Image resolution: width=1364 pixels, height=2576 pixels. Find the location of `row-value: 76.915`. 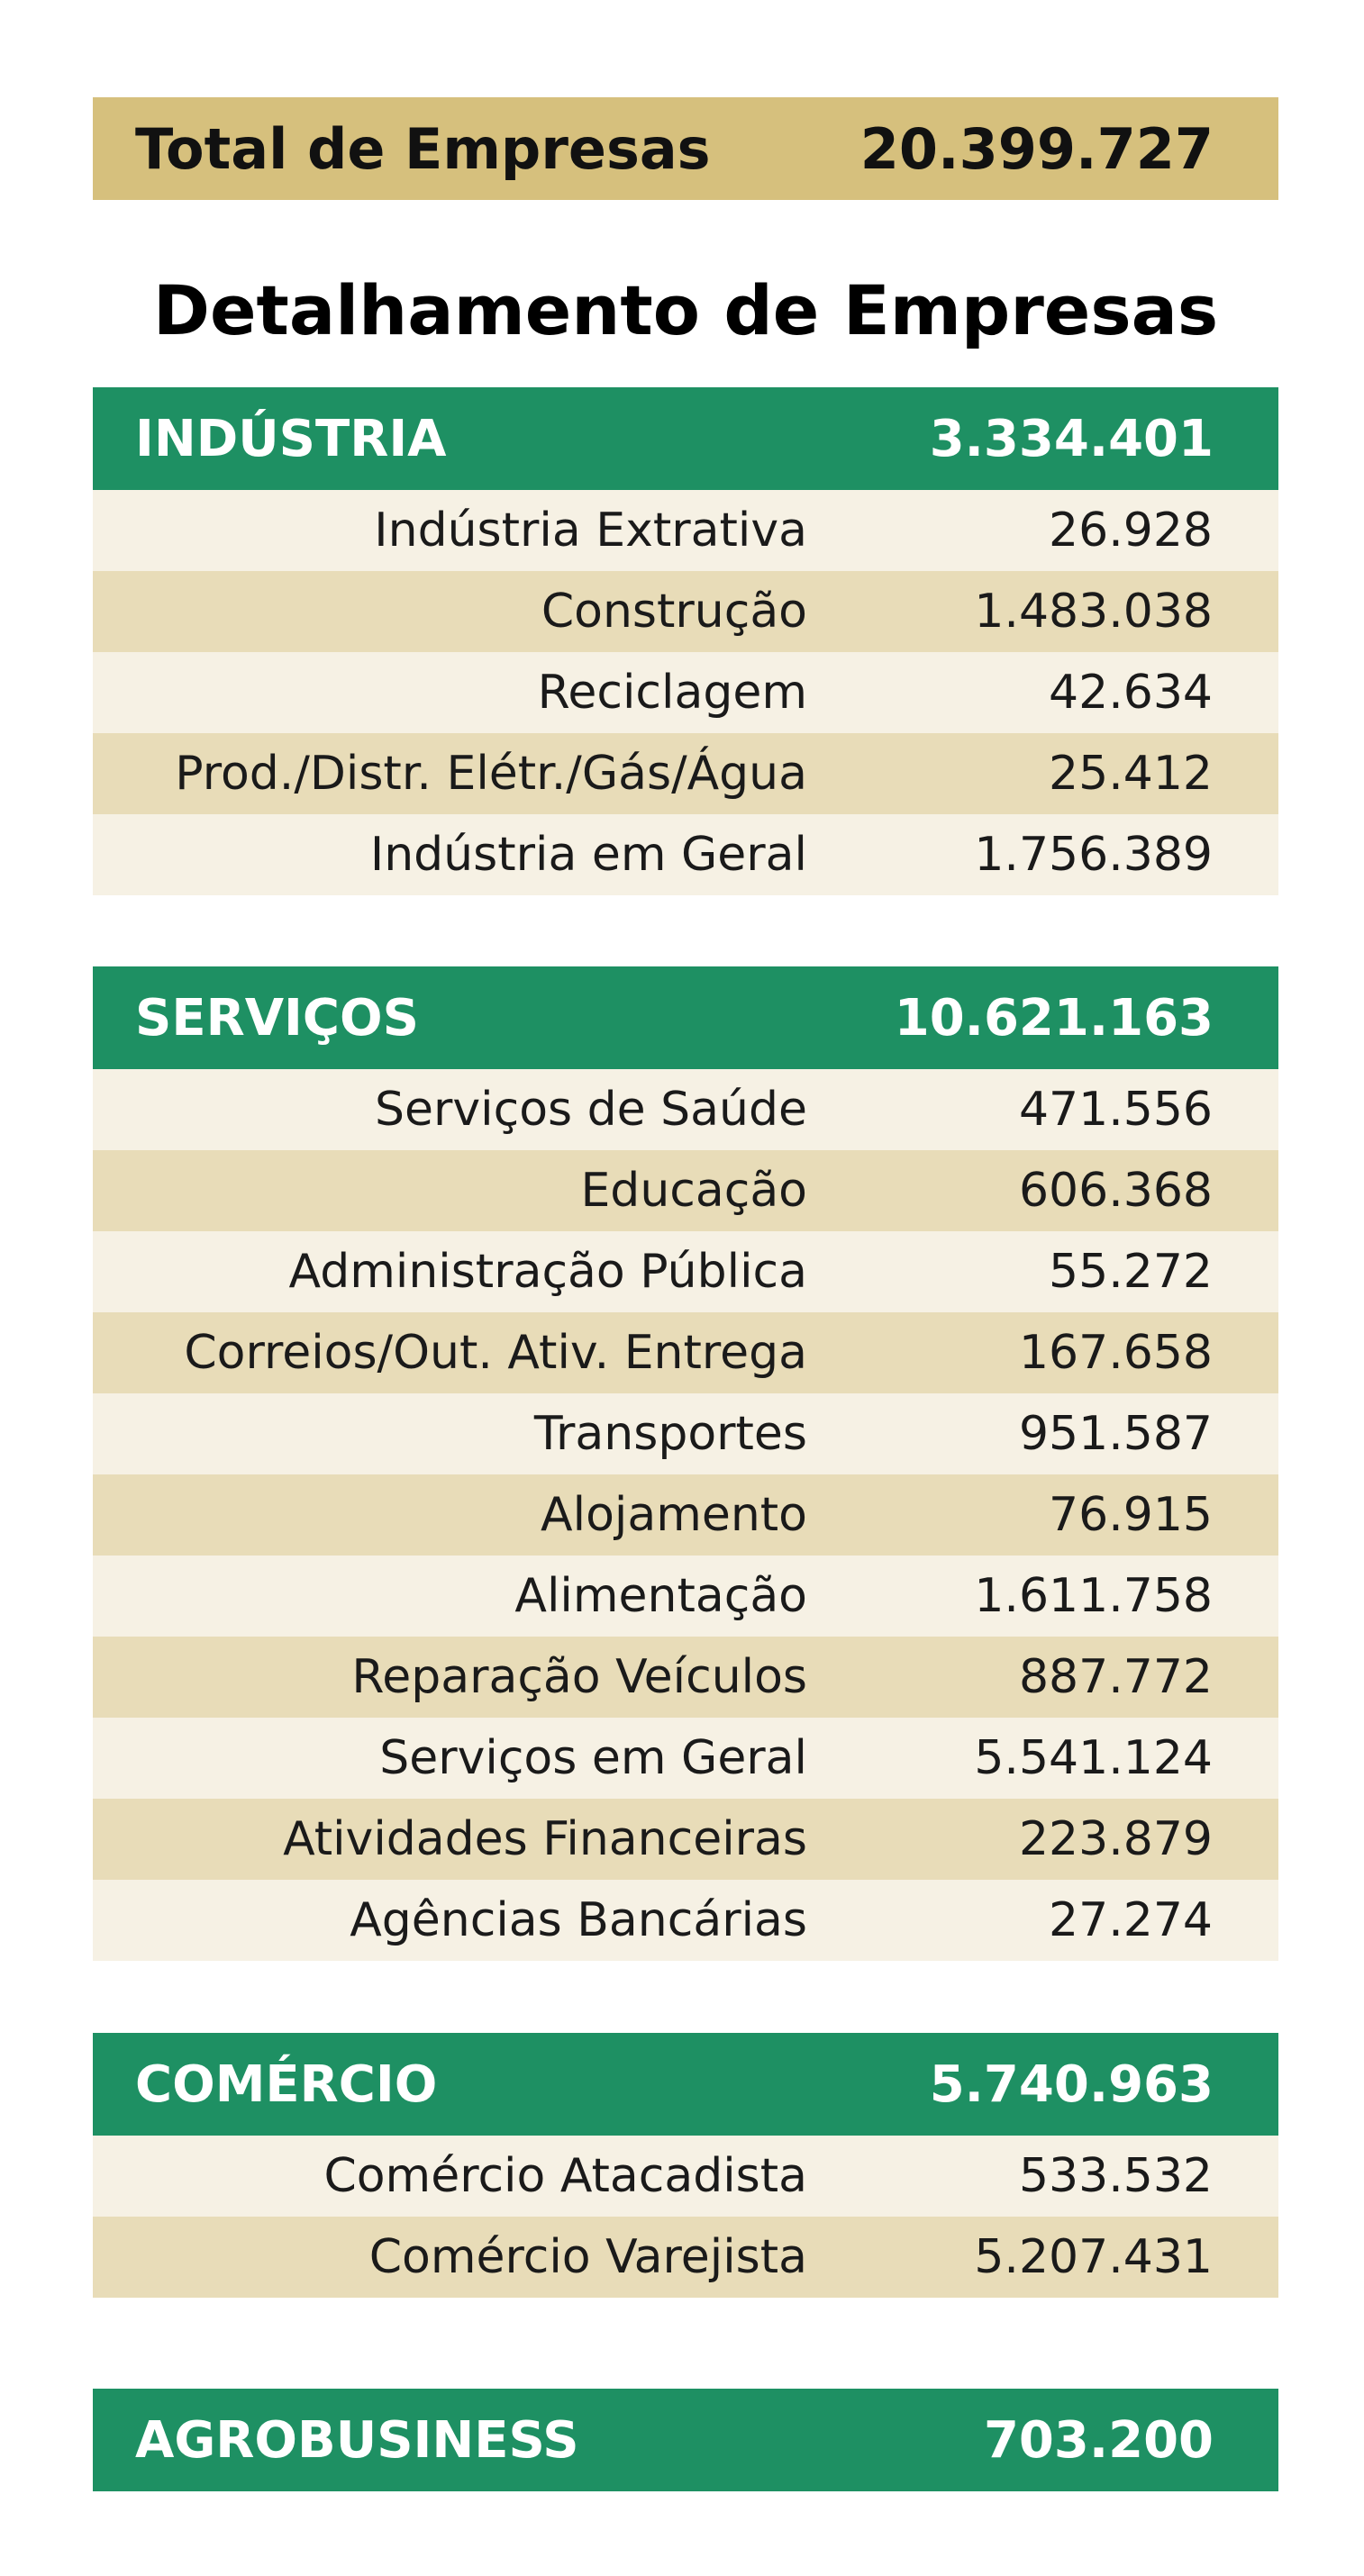

row-value: 76.915 is located at coordinates (1131, 1515).